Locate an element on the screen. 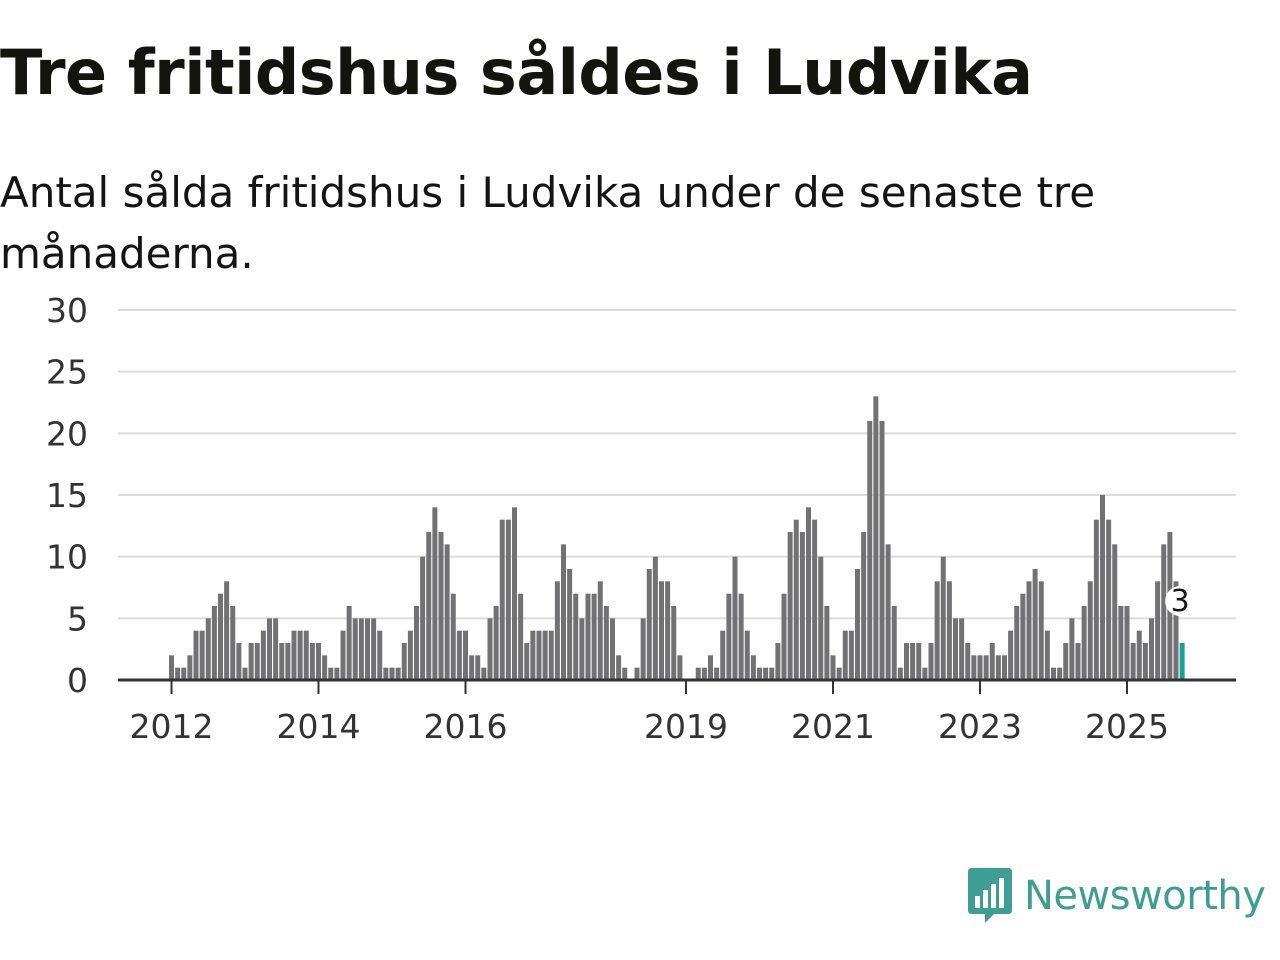 This screenshot has height=960, width=1280. data-label-halo is located at coordinates (1180, 601).